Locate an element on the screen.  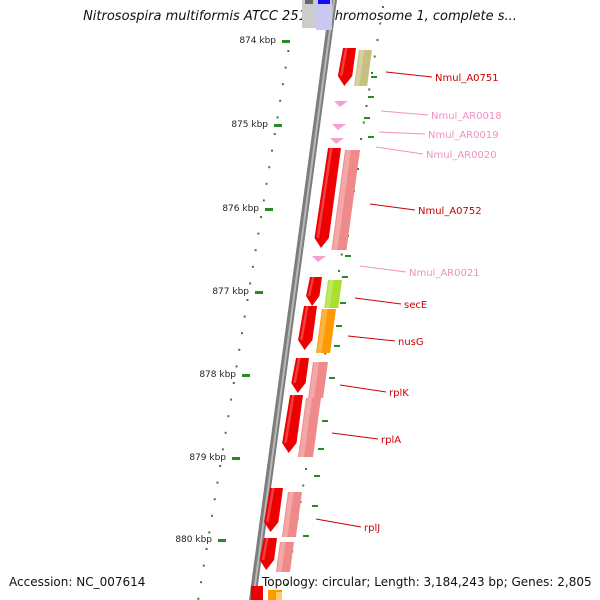
ruler-label: 879 kbp is located at coordinates (207, 458).